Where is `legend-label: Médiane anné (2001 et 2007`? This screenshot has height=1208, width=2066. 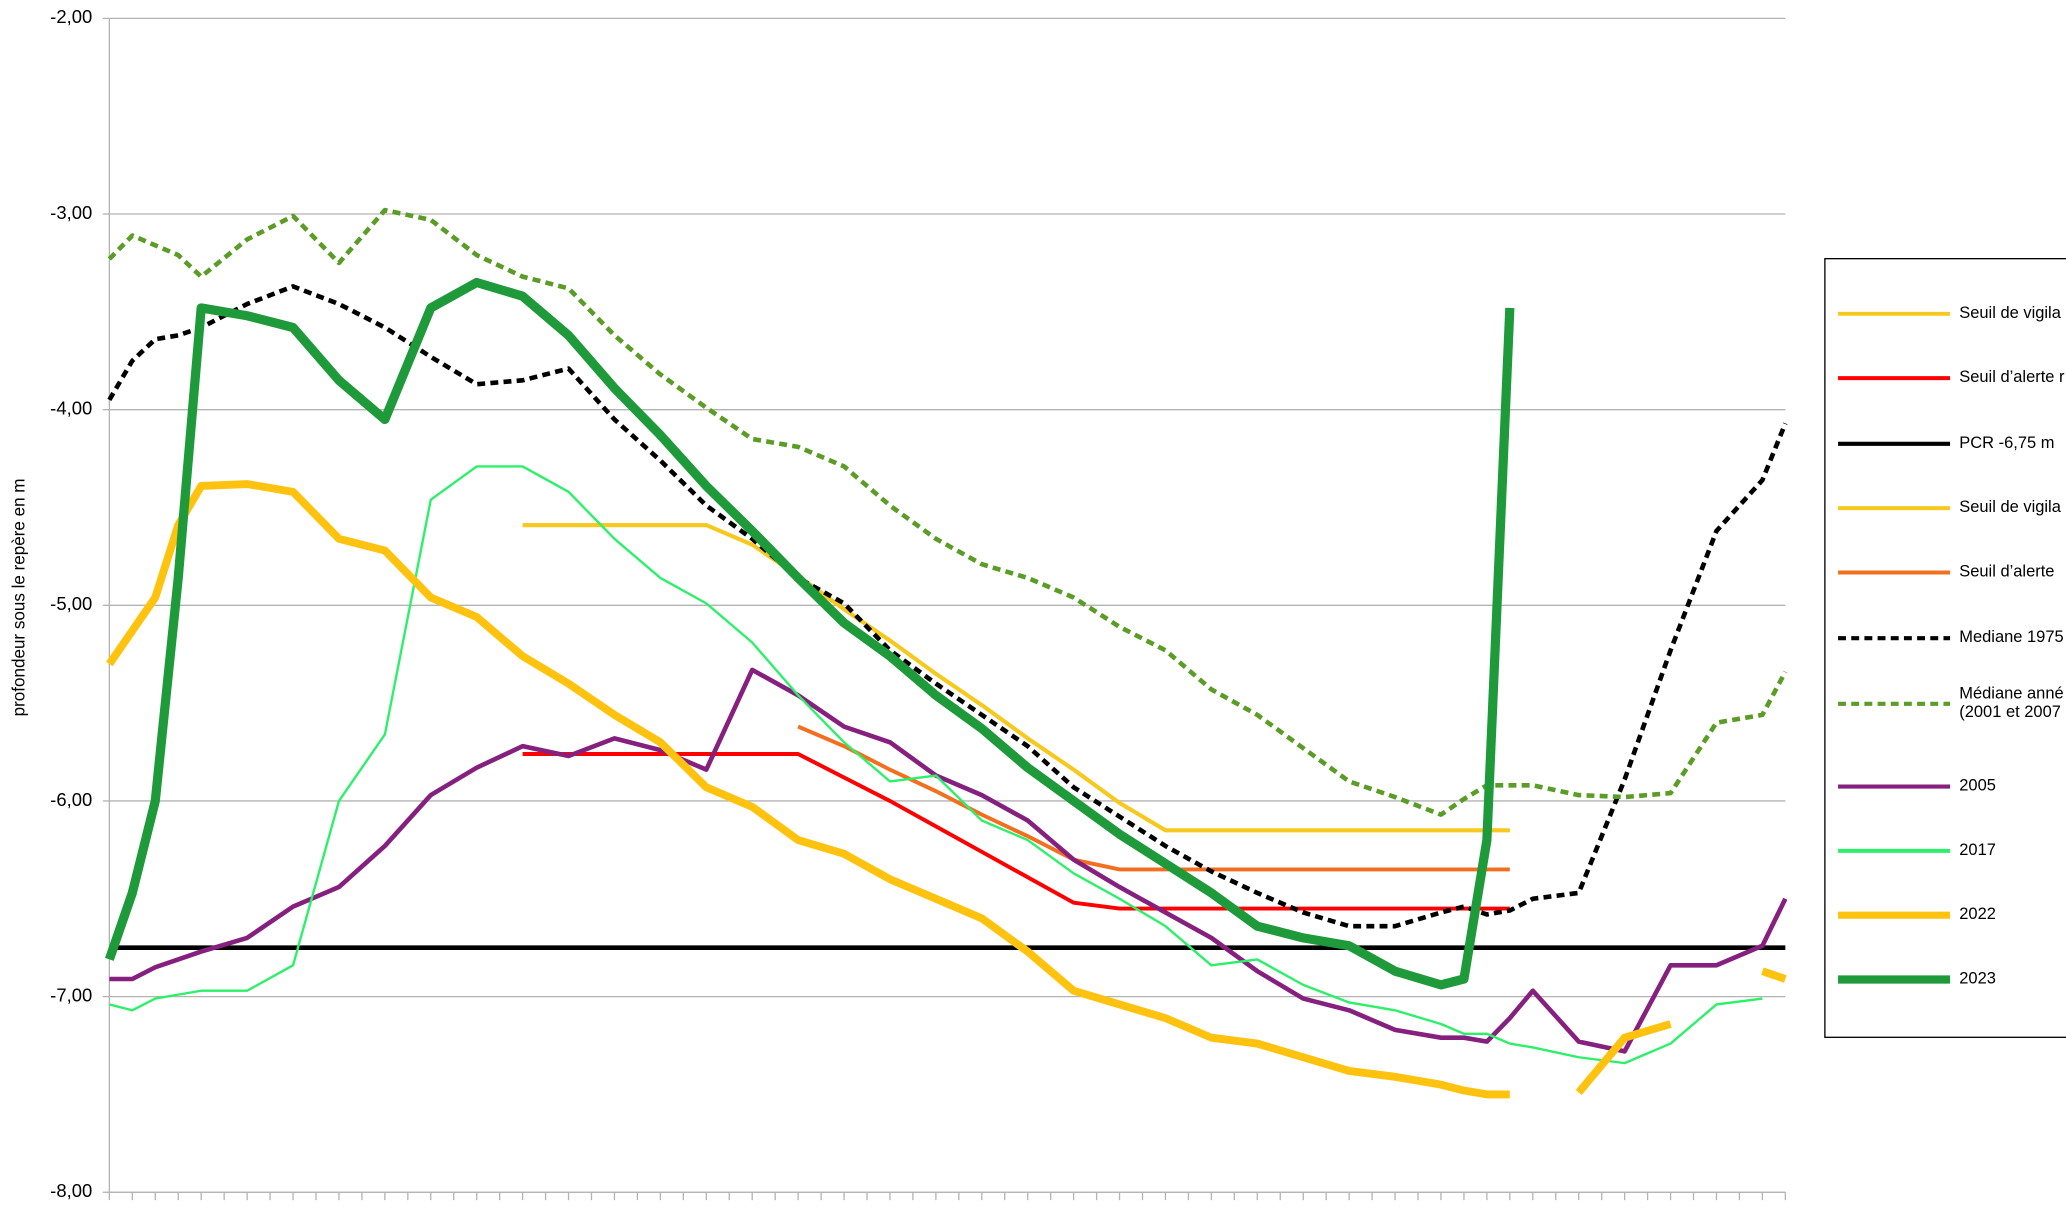
legend-label: Médiane anné (2001 et 2007 is located at coordinates (2011, 703).